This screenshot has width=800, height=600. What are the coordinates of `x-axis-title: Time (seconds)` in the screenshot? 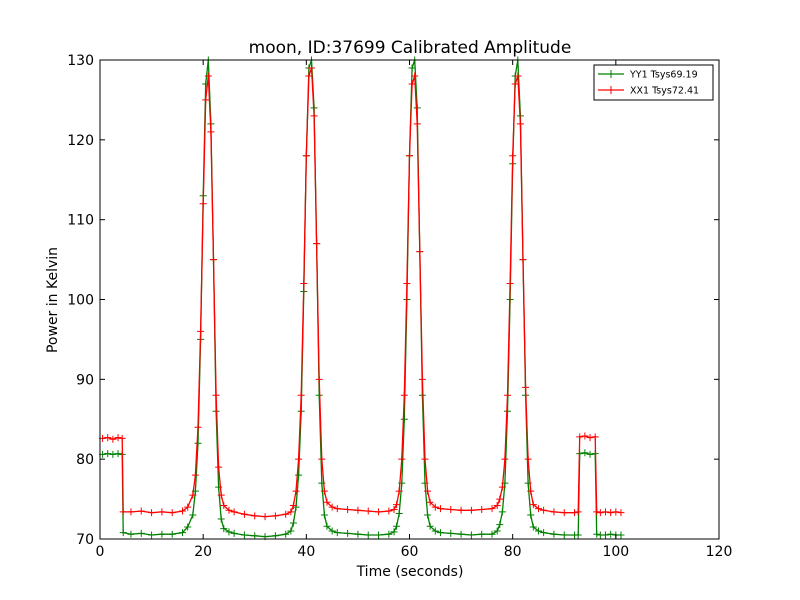 It's located at (410, 572).